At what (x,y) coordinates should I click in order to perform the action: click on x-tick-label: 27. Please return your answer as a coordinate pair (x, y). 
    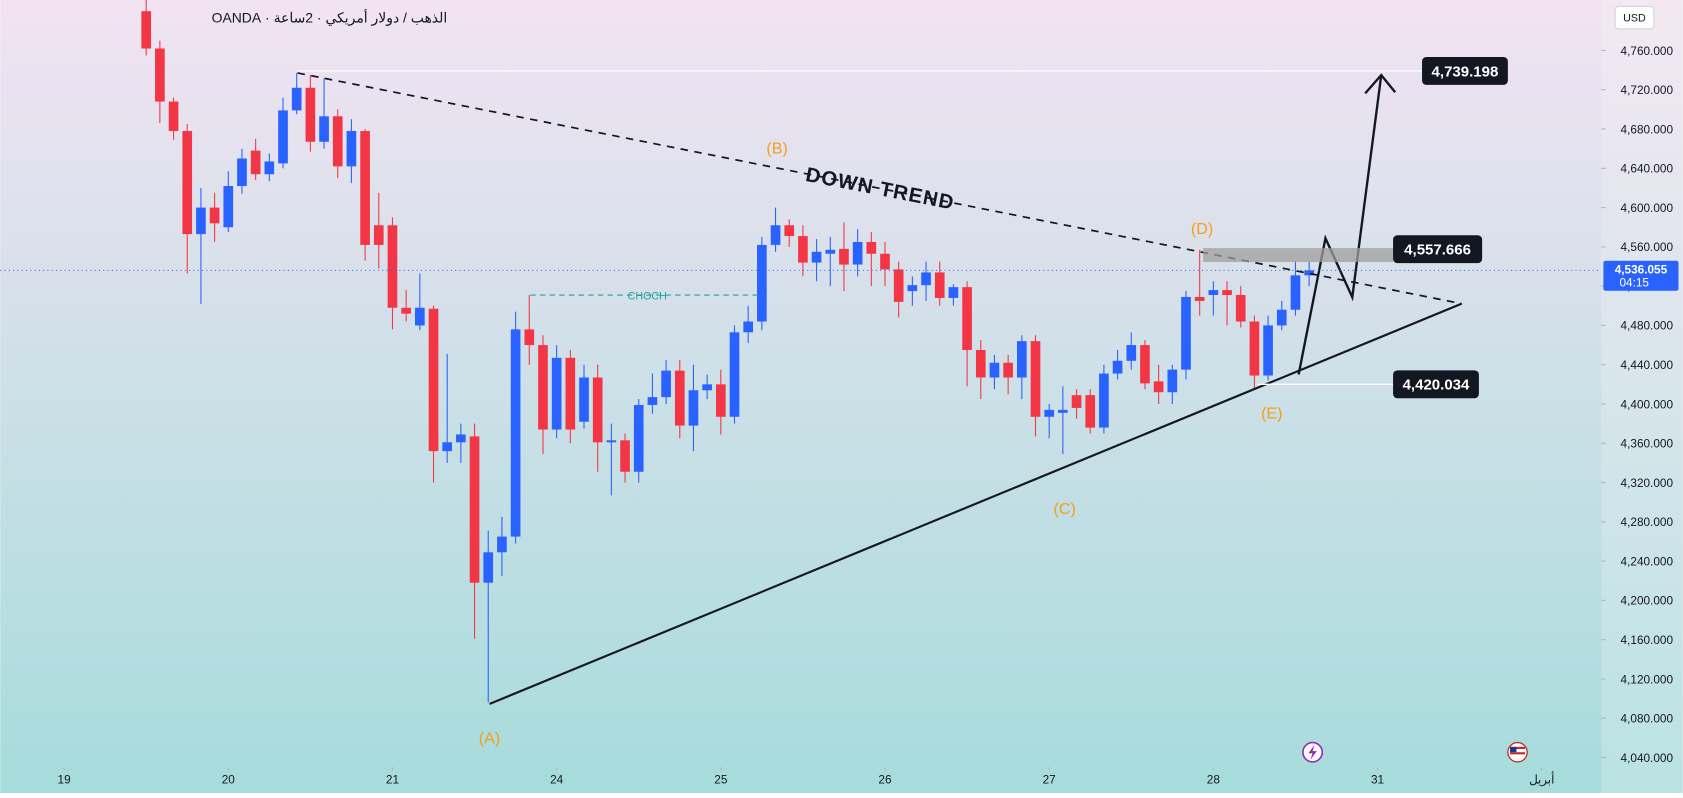
    Looking at the image, I should click on (1049, 779).